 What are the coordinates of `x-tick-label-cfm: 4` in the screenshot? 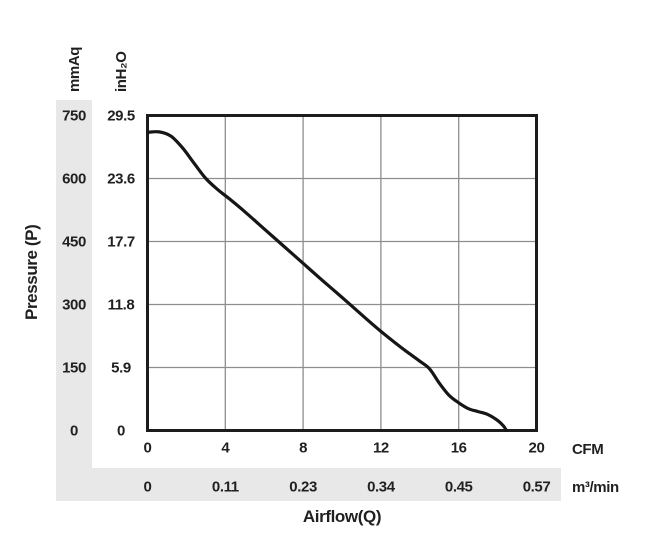 It's located at (225, 448).